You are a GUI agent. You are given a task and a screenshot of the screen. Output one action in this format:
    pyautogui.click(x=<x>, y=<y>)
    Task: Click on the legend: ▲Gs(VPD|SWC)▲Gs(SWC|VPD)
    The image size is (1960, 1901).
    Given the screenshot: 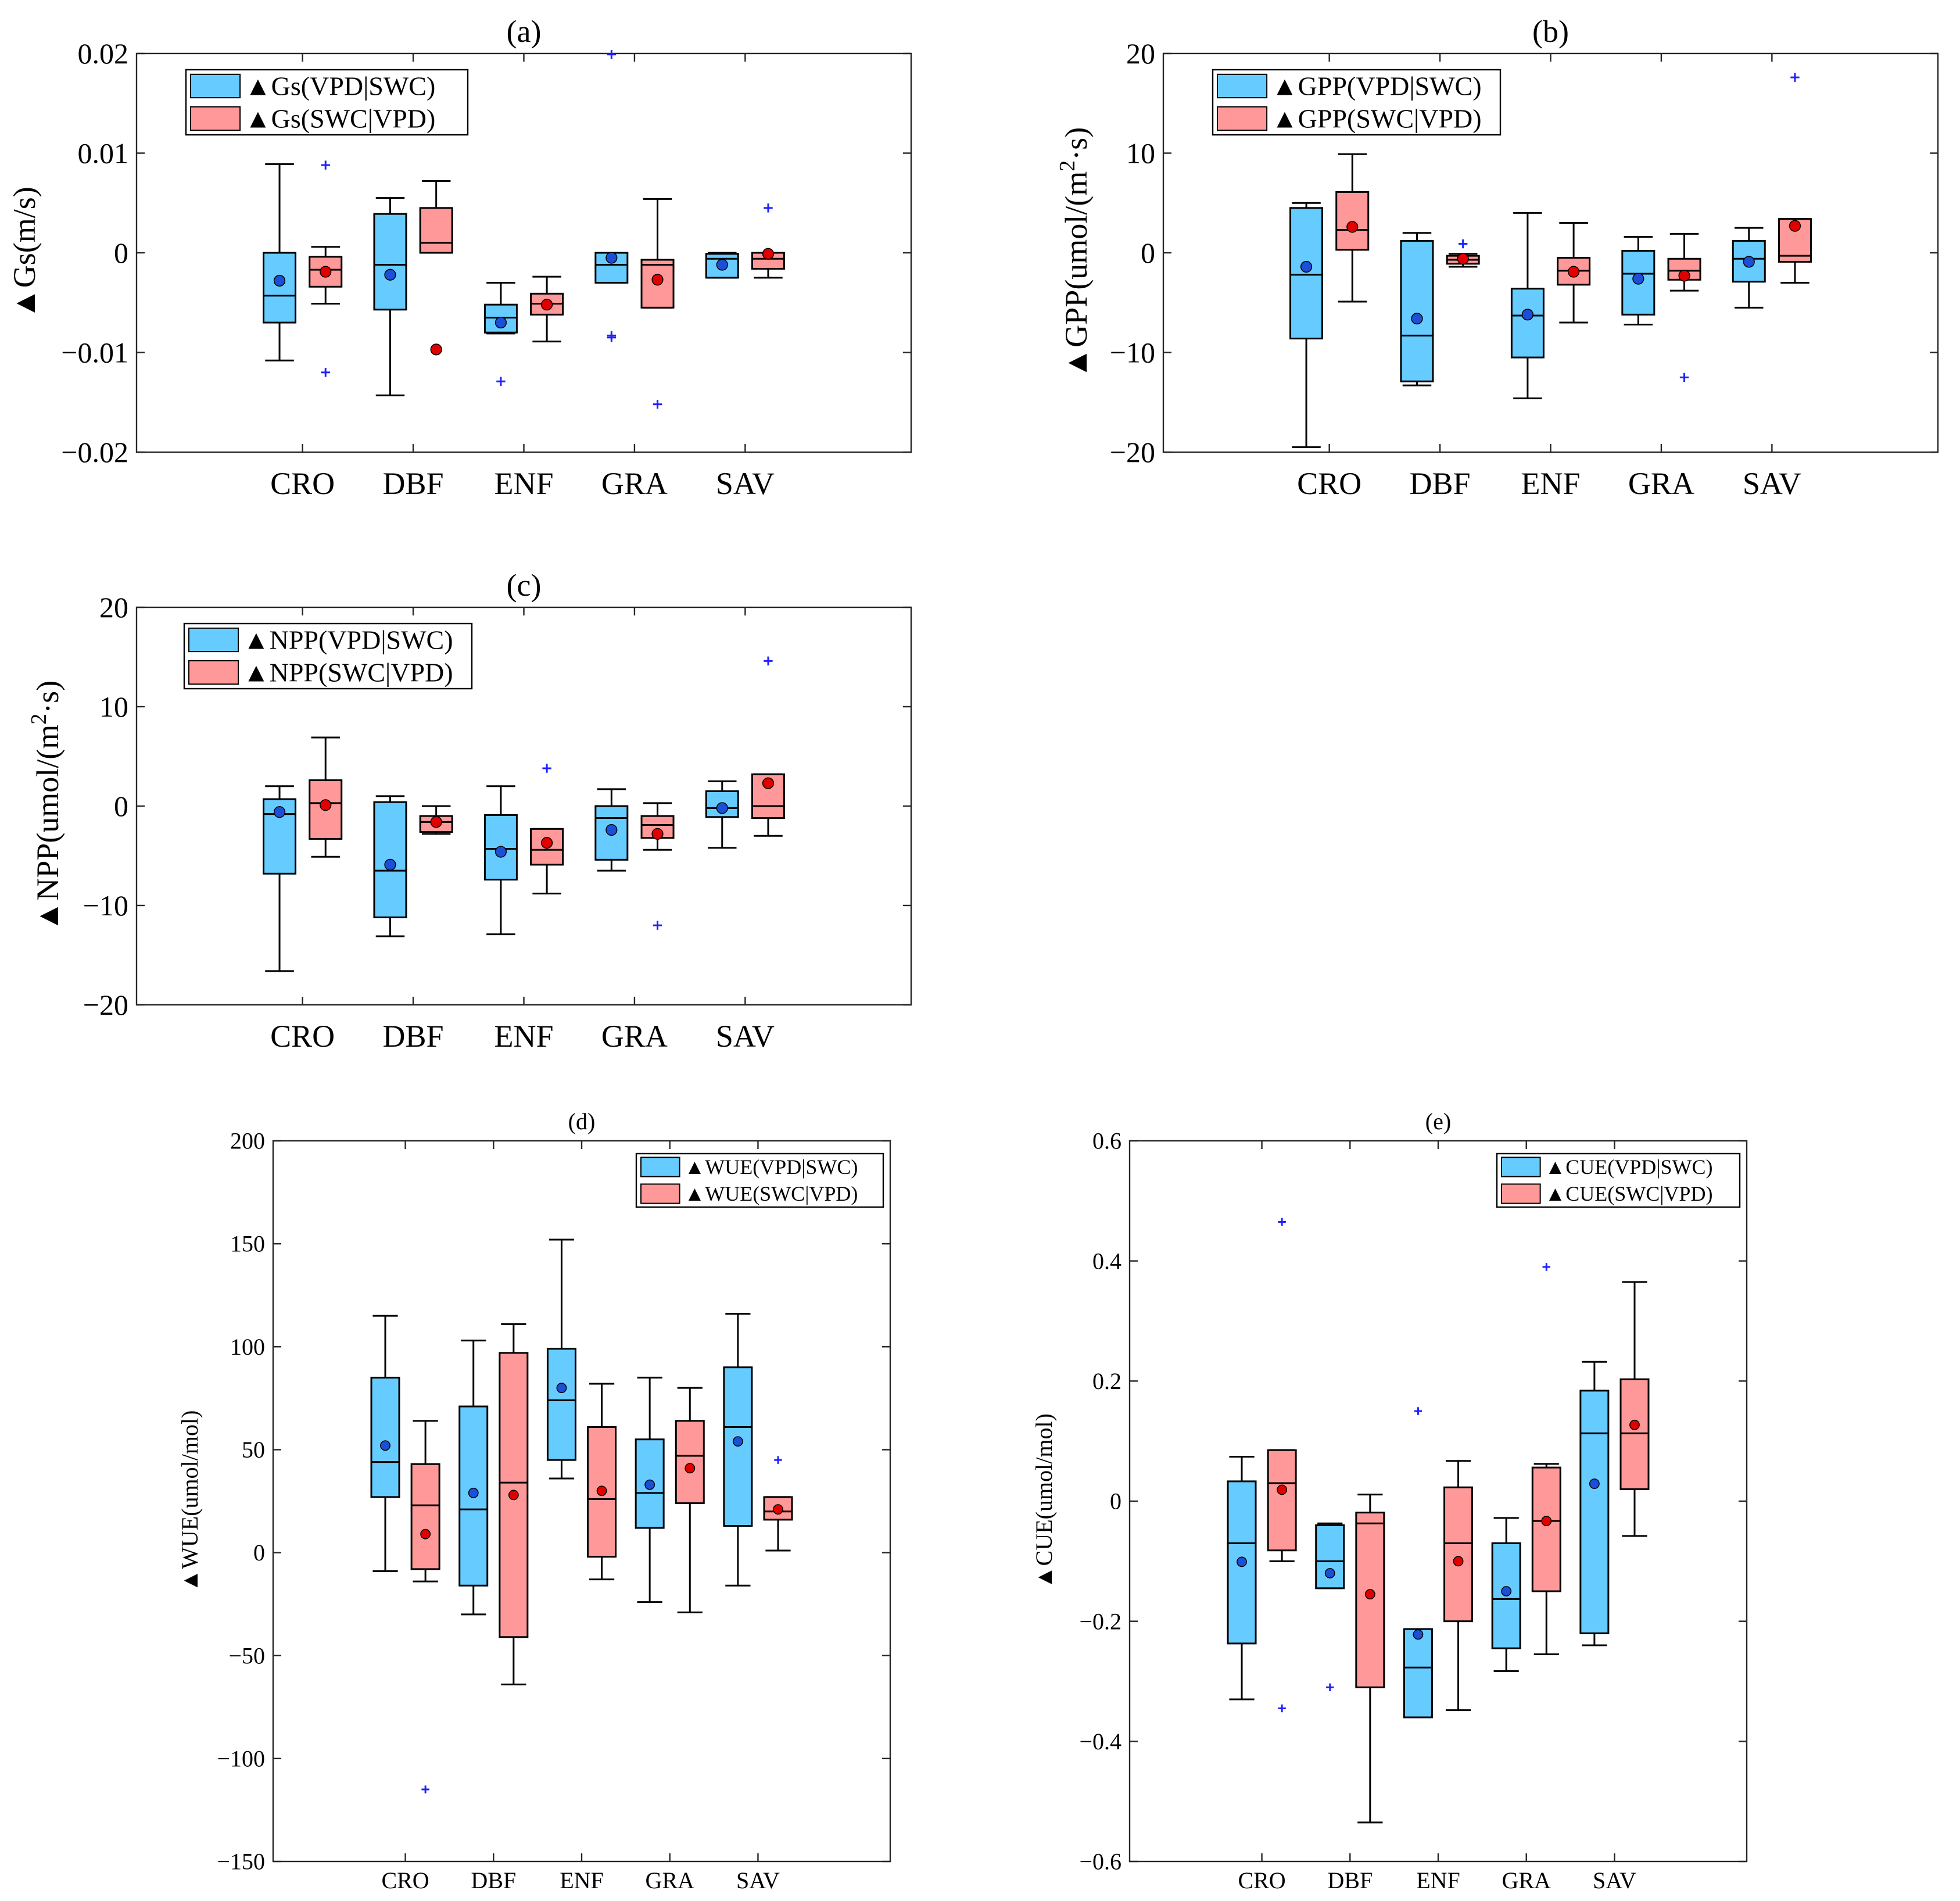 What is the action you would take?
    pyautogui.click(x=327, y=103)
    